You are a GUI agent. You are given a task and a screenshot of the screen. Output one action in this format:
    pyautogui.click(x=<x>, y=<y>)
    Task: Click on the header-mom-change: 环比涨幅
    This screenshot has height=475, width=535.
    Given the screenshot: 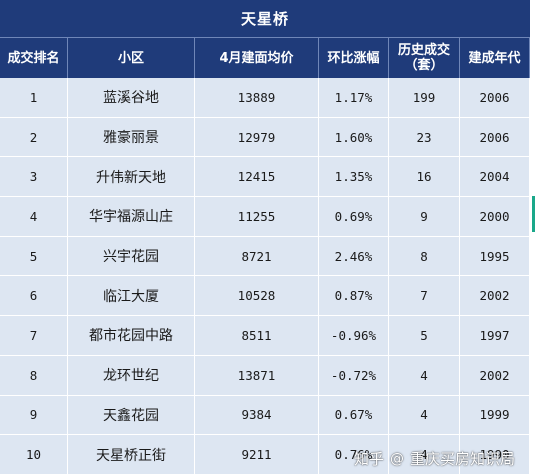 What is the action you would take?
    pyautogui.click(x=354, y=58)
    